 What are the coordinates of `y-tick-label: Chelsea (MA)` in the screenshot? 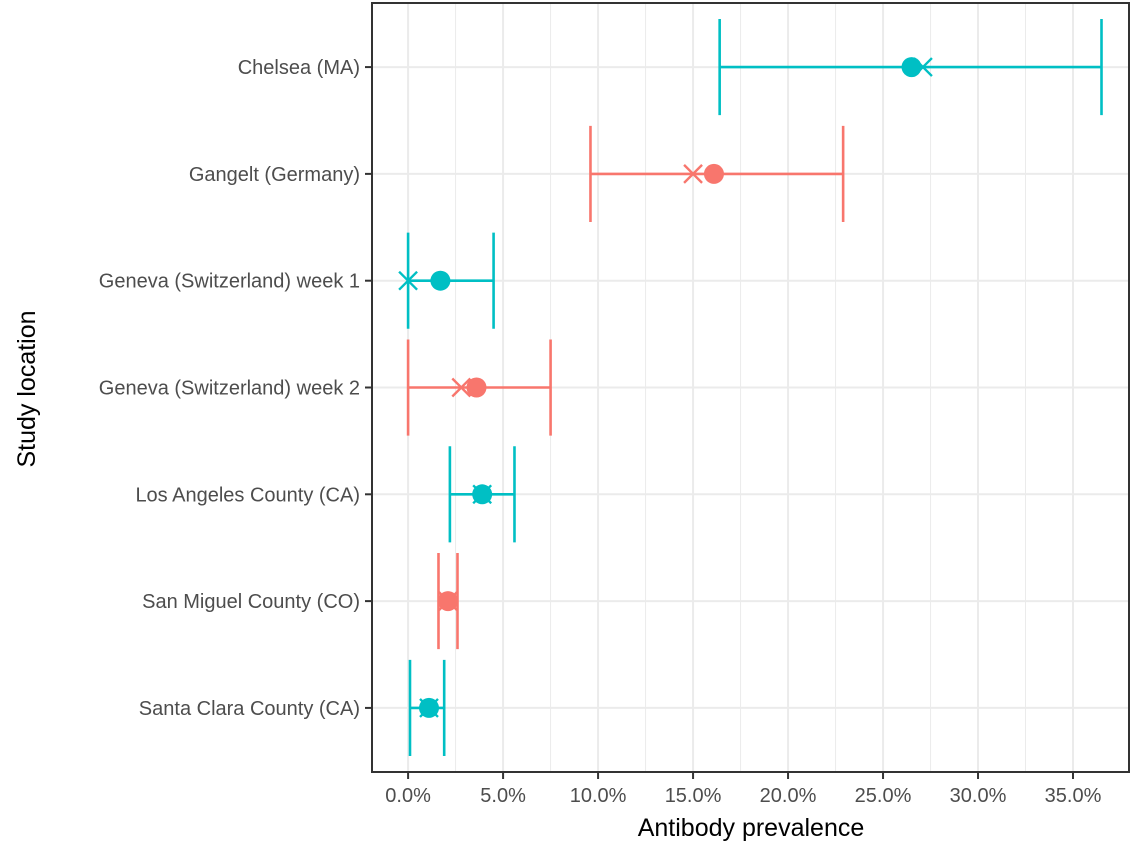 It's located at (299, 68).